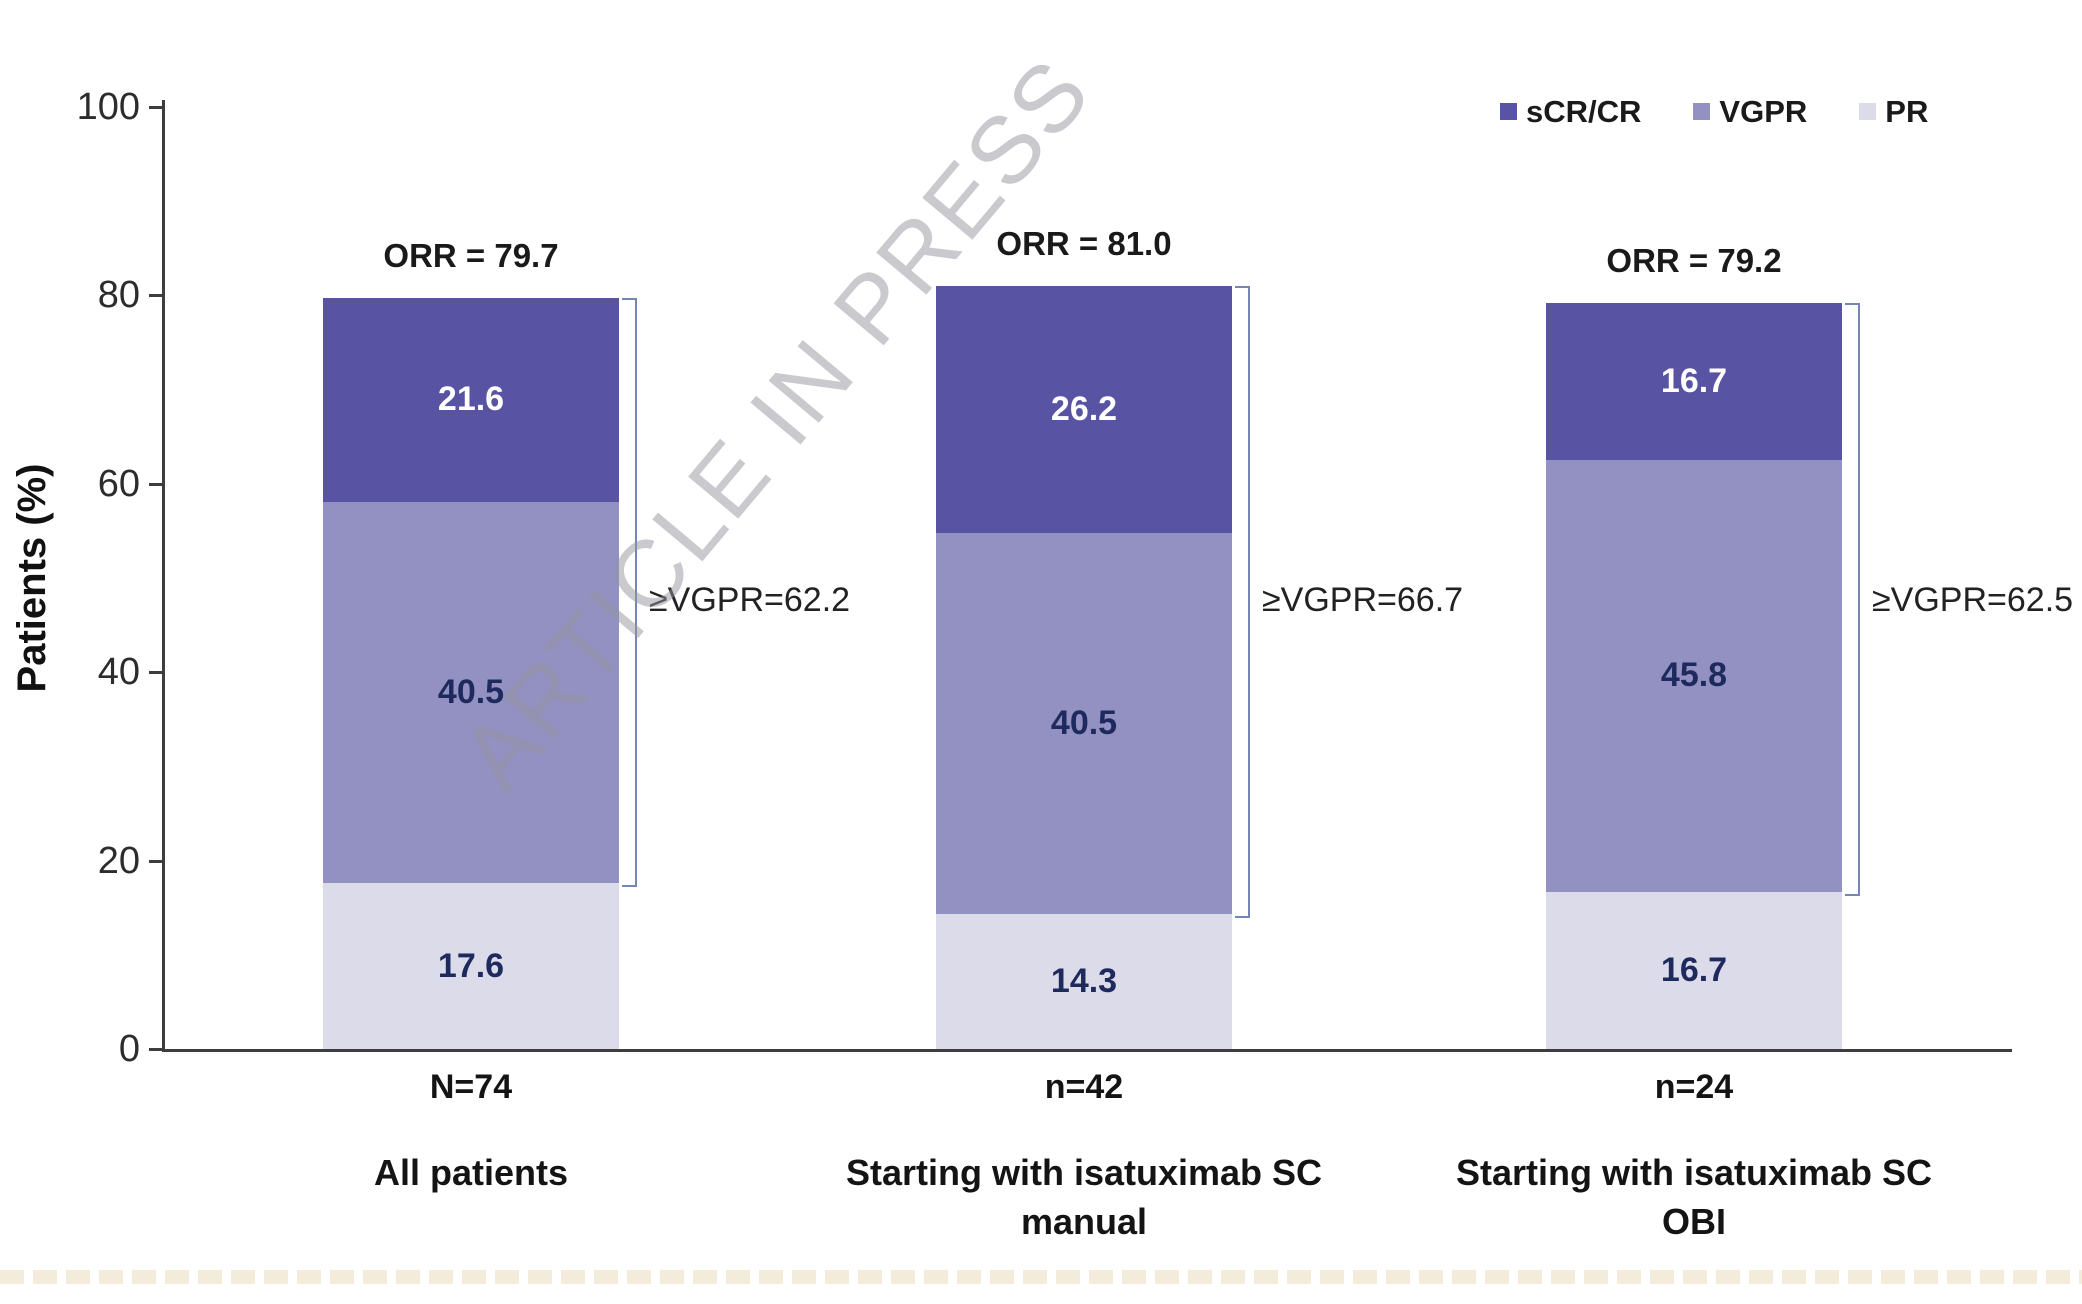 The width and height of the screenshot is (2082, 1304). Describe the element at coordinates (1087, 1050) in the screenshot. I see `x-axis-line` at that location.